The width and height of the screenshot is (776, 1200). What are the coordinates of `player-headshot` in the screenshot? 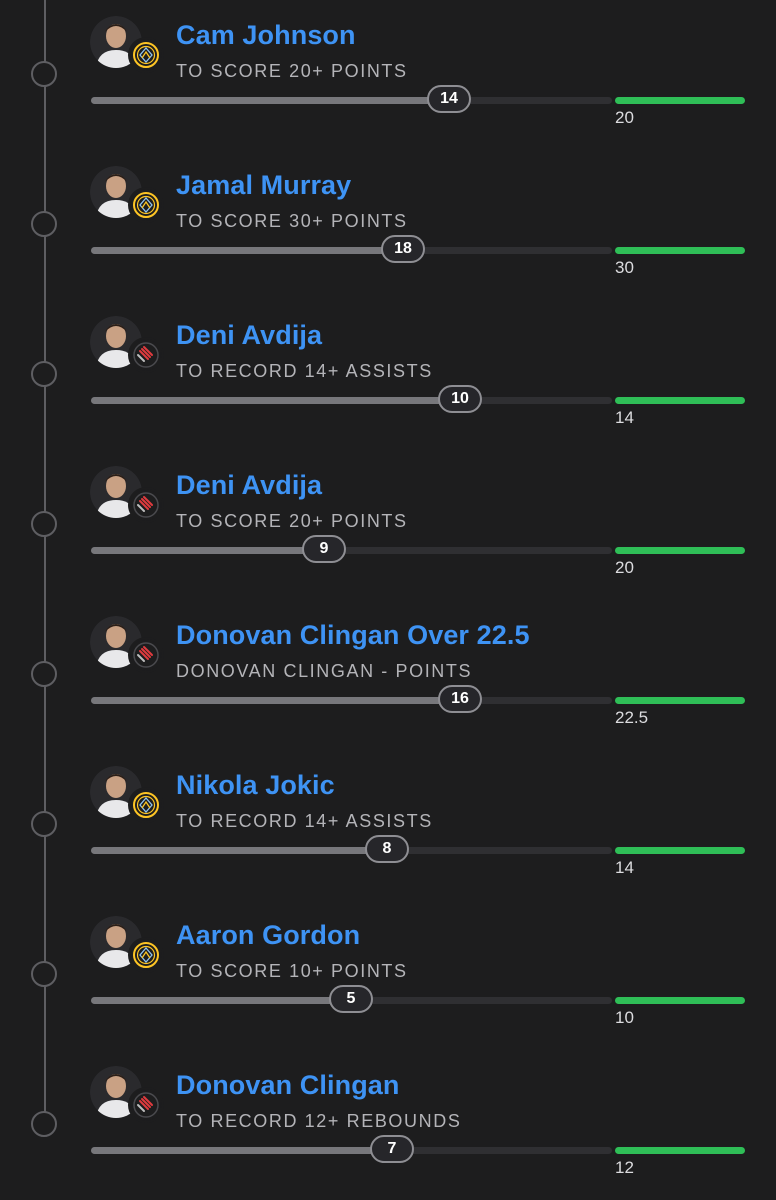 It's located at (116, 942).